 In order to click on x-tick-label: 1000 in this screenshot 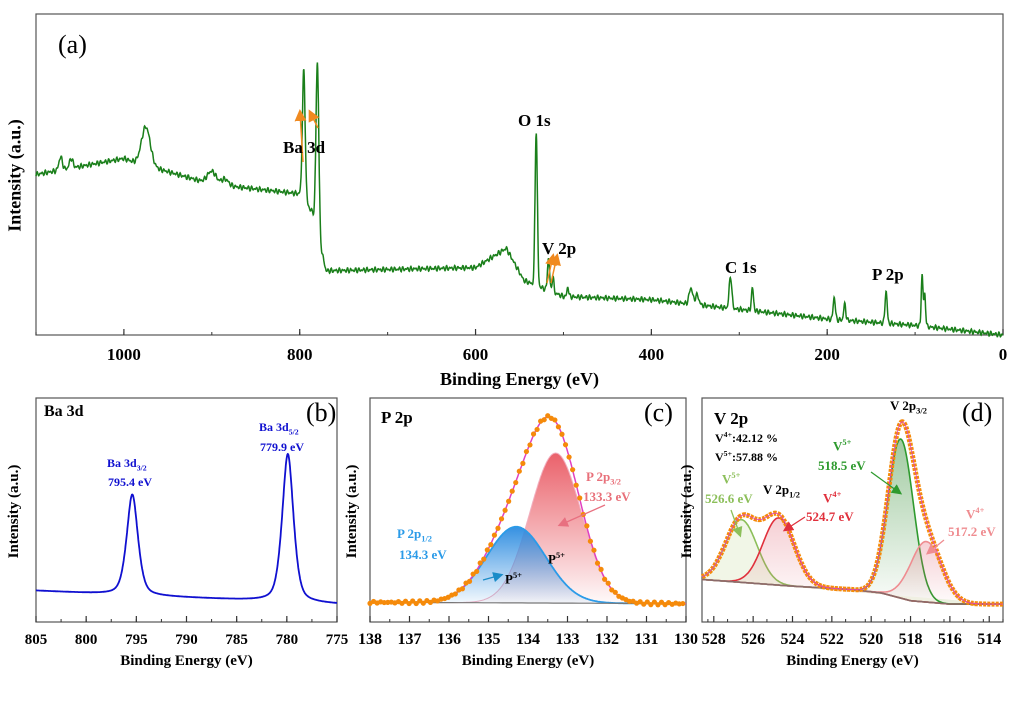, I will do `click(124, 354)`.